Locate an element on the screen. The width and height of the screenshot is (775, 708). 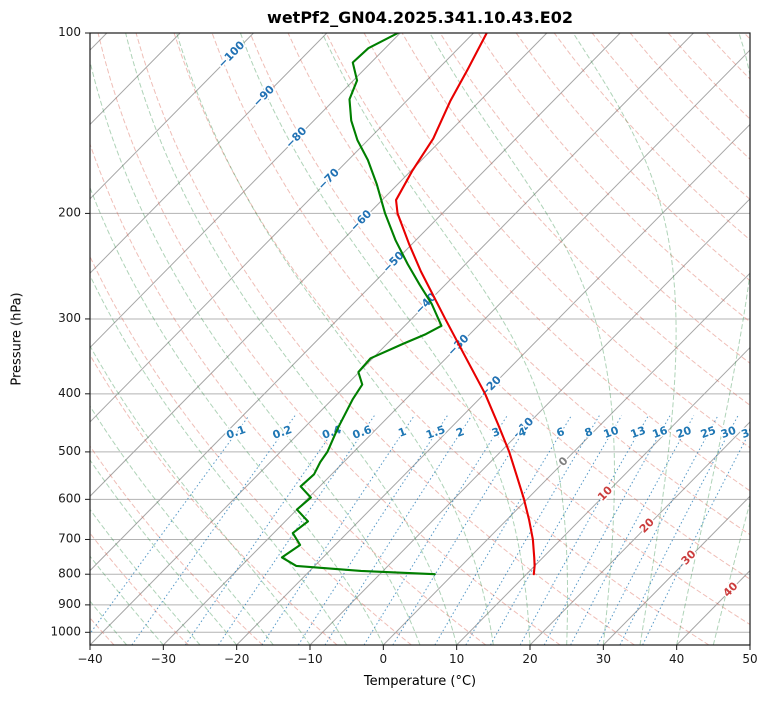
x-axis-label: Temperature (°C) is located at coordinates (420, 681).